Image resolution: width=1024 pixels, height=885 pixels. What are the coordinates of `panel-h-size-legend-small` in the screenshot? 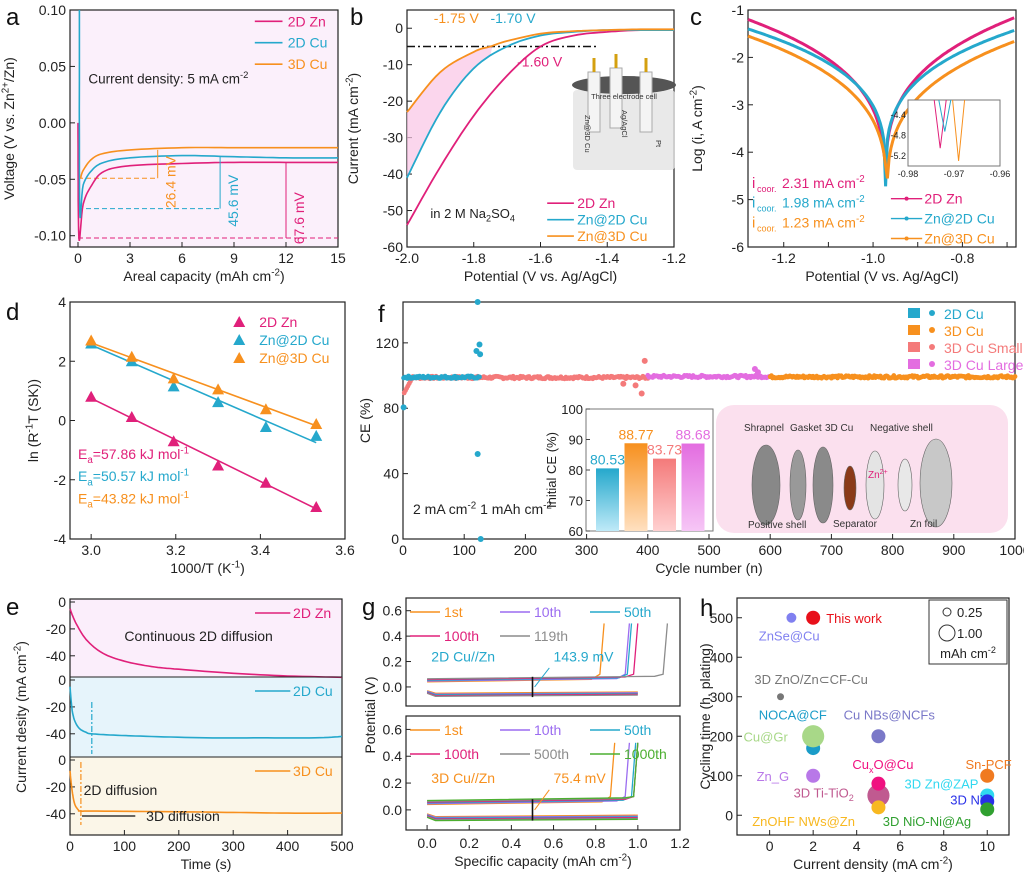 It's located at (947, 612).